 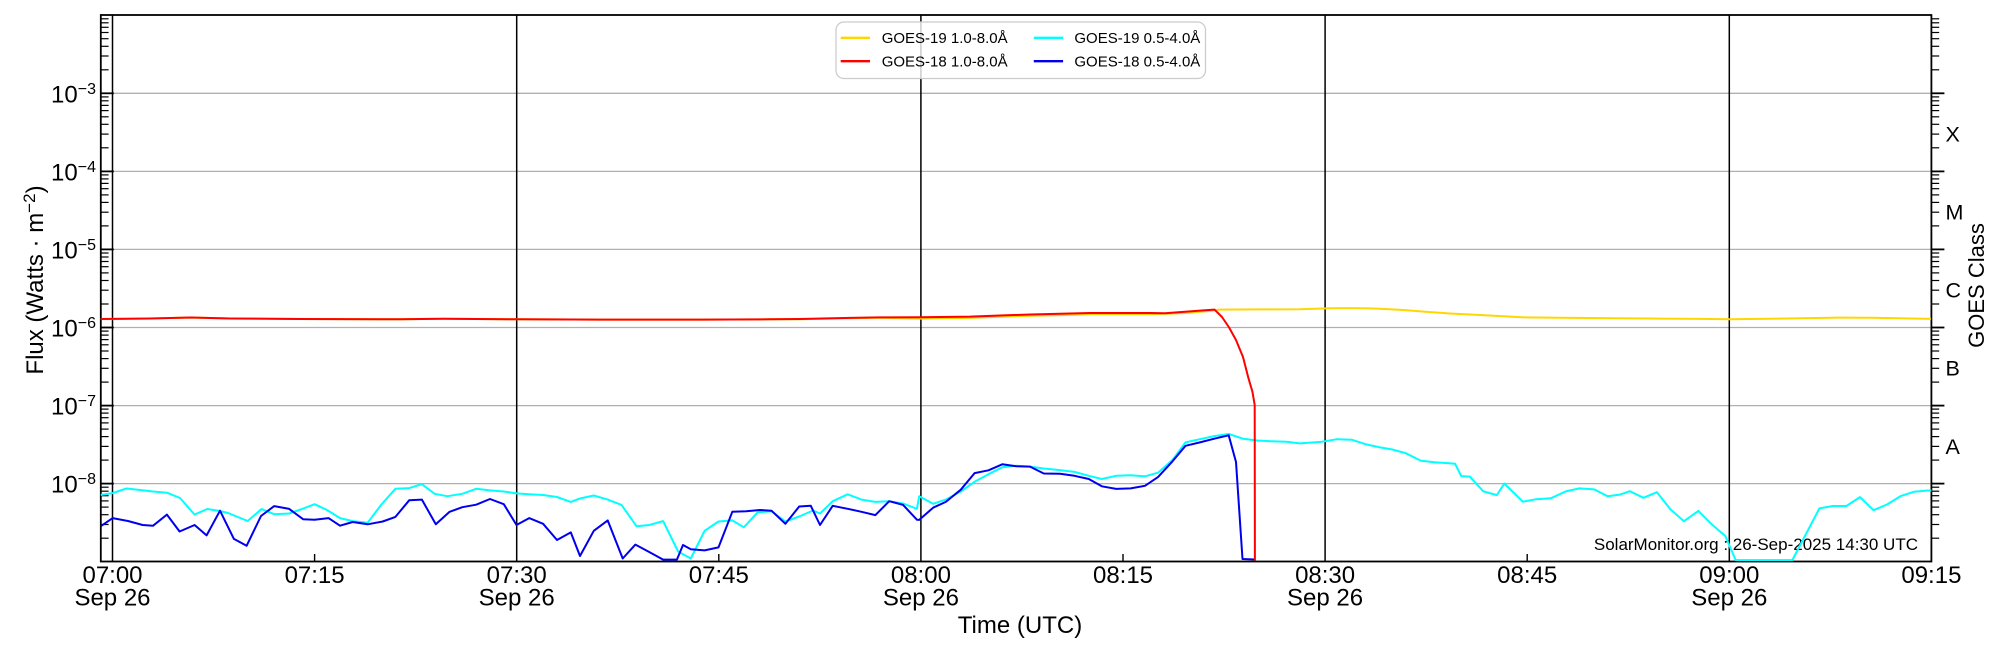 I want to click on svg-text: 07:30, so click(x=517, y=575).